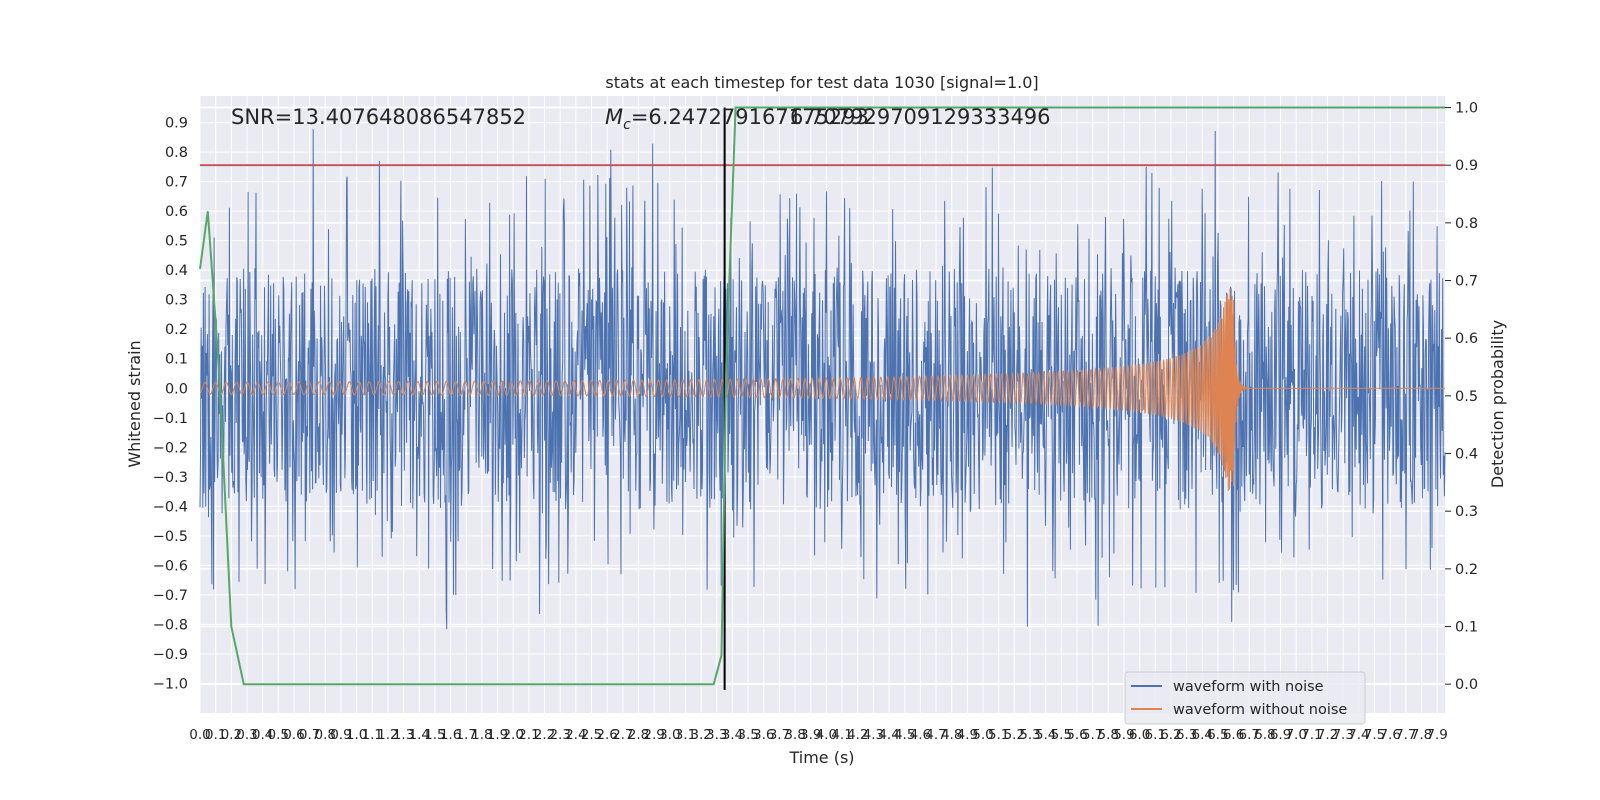 This screenshot has height=800, width=1600. I want to click on x-tick-label: 7.2, so click(1327, 735).